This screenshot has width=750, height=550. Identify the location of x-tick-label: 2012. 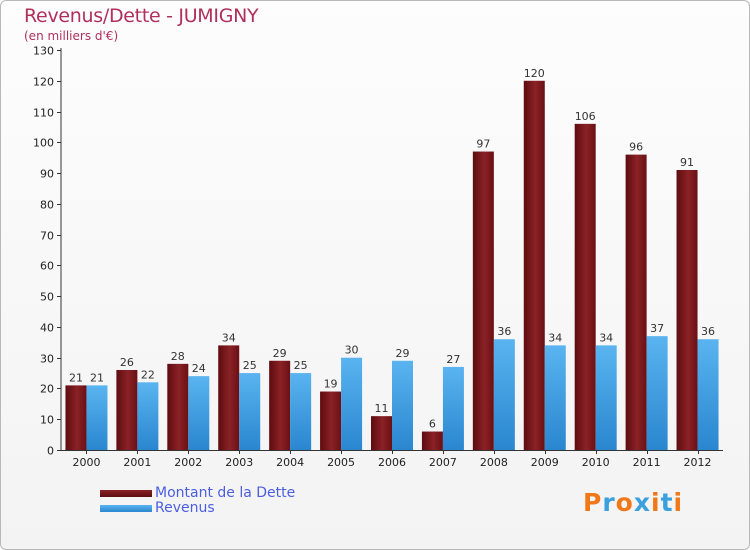
(698, 462).